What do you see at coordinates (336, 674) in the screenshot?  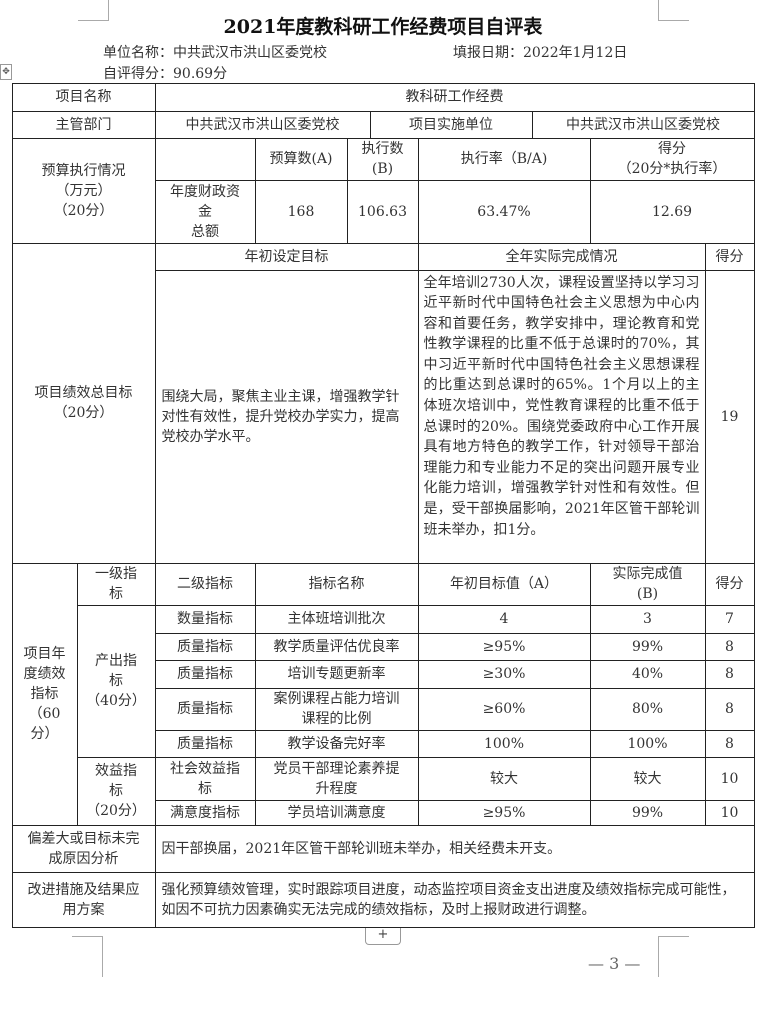 I see `indicator-name: 培训专题更新率` at bounding box center [336, 674].